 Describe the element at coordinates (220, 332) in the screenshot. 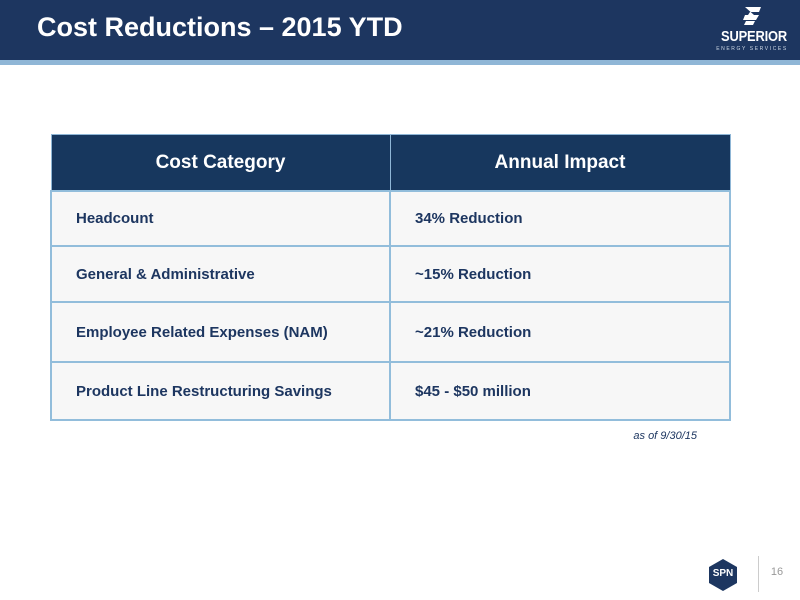

I see `cost-category-cell: Employee Related Expenses (NAM)` at that location.